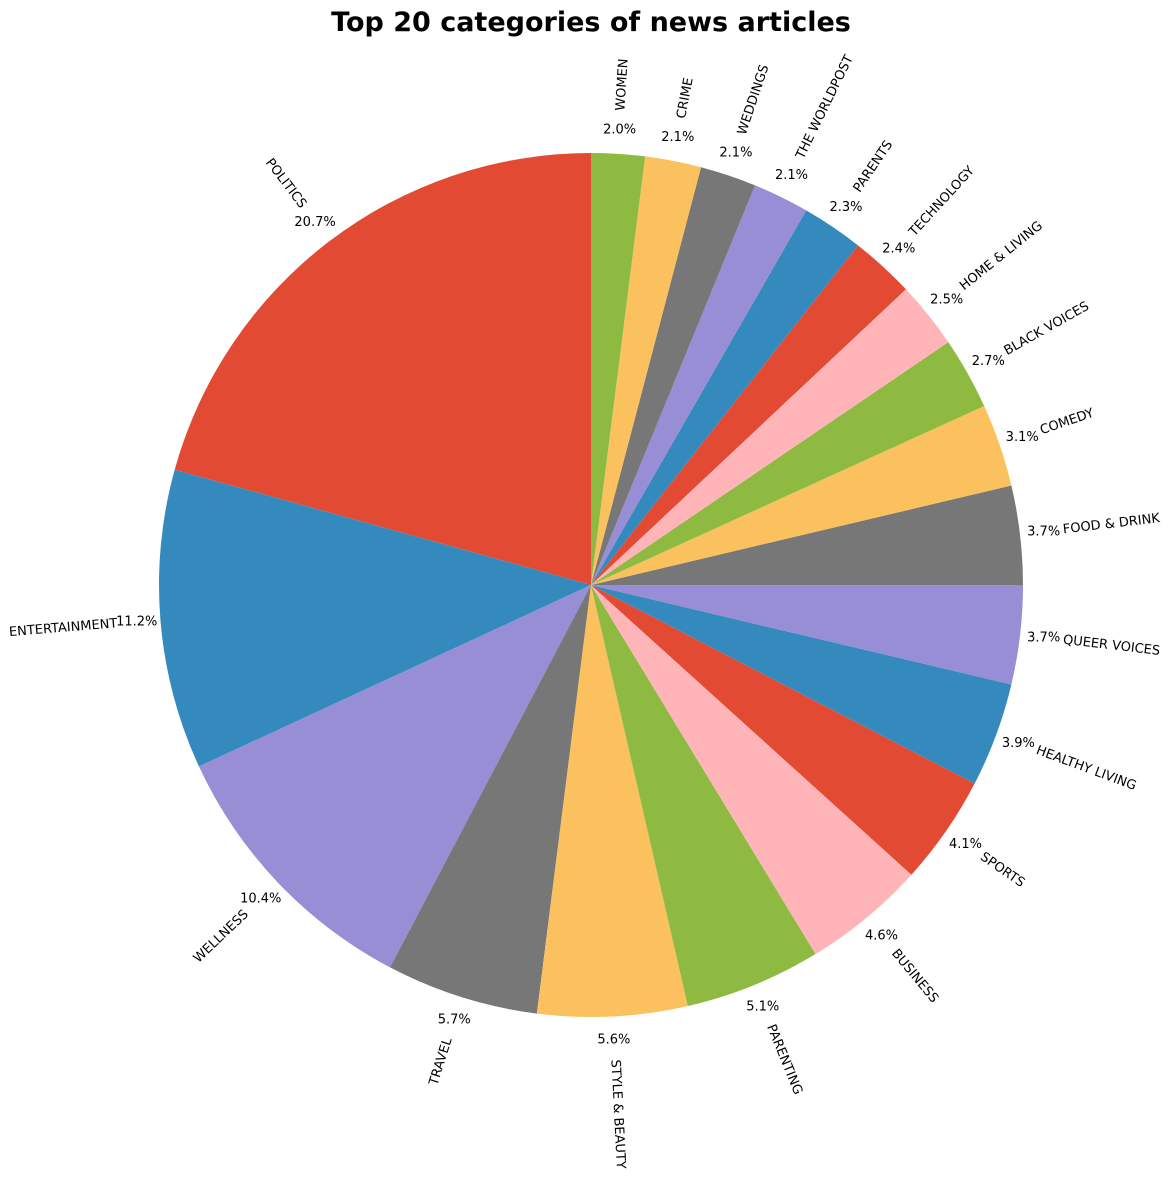 The image size is (1170, 1179). I want to click on pie-slice-the-worldpost, so click(699, 385).